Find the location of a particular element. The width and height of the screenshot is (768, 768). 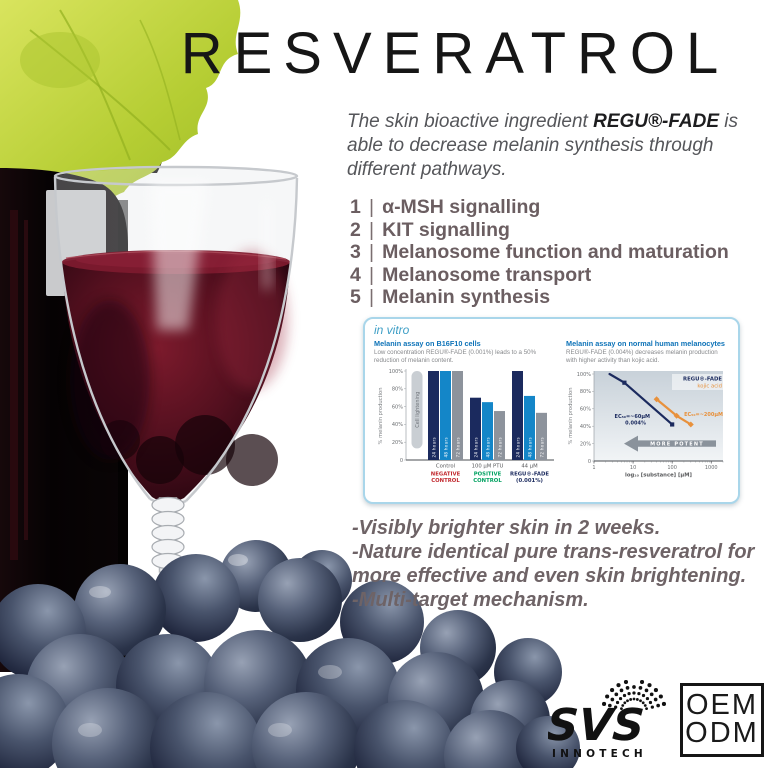

pathway-item: 1 | α-MSH signalling is located at coordinates (539, 207).